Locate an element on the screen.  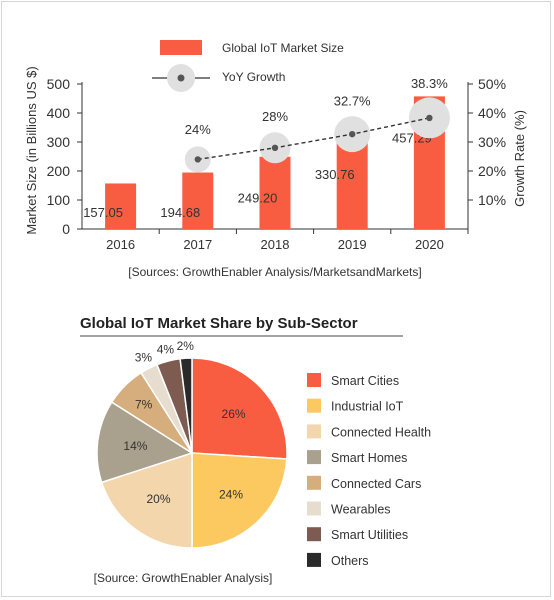
growth-value-label: 28% is located at coordinates (275, 116).